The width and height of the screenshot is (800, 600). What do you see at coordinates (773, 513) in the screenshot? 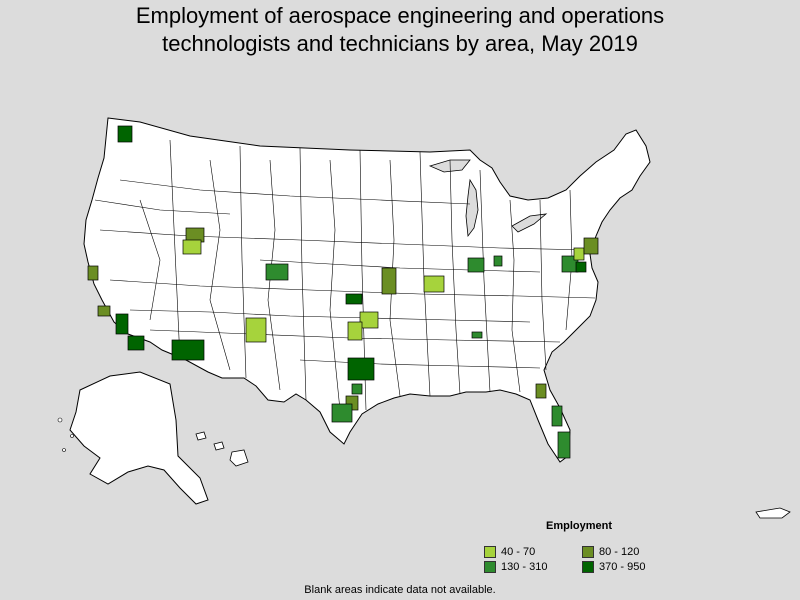
I see `puerto-rico` at bounding box center [773, 513].